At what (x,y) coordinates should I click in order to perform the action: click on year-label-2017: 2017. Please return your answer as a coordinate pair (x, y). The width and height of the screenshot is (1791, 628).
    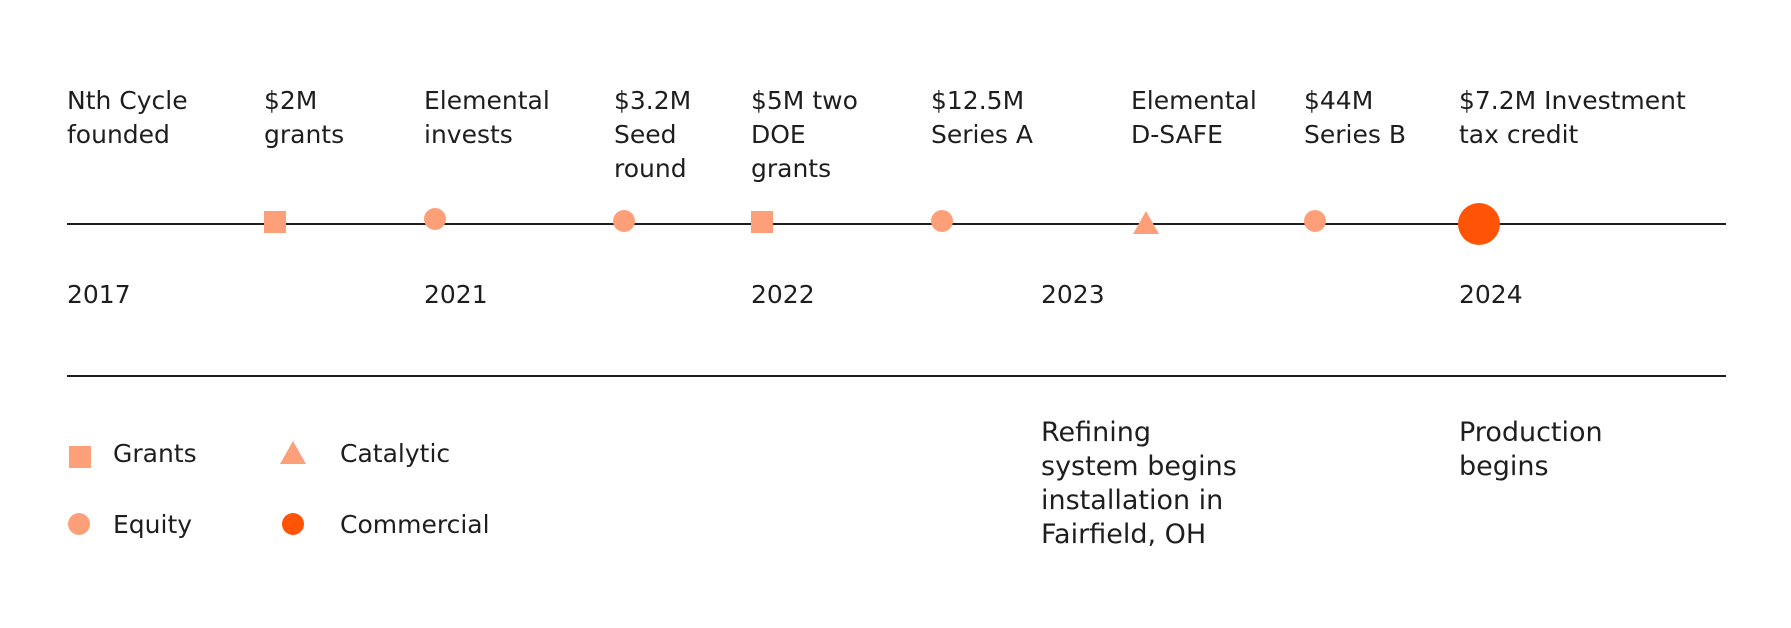
    Looking at the image, I should click on (99, 294).